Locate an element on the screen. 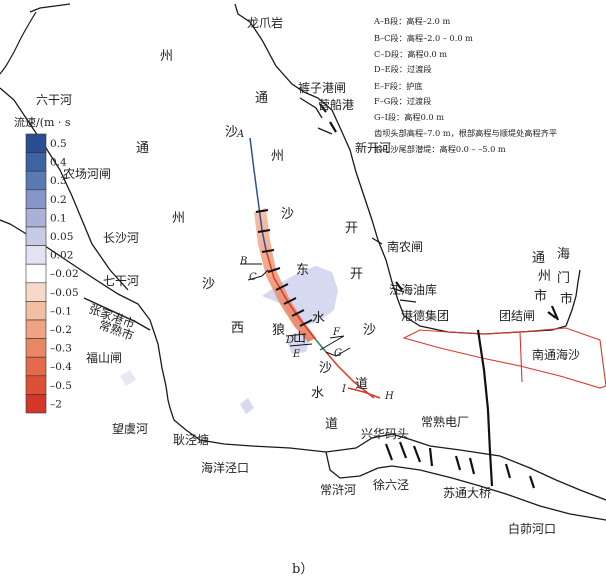 This screenshot has width=606, height=579. segment-g: G is located at coordinates (338, 353).